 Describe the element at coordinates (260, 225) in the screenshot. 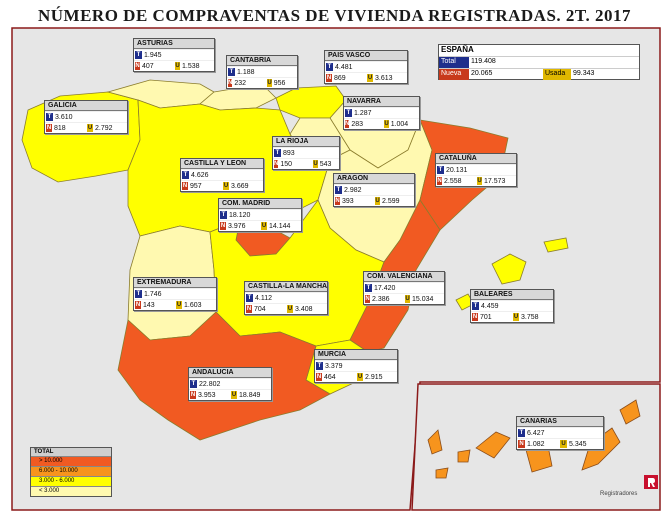

I see `region-nu-row: N 3.976 U 14.144` at that location.